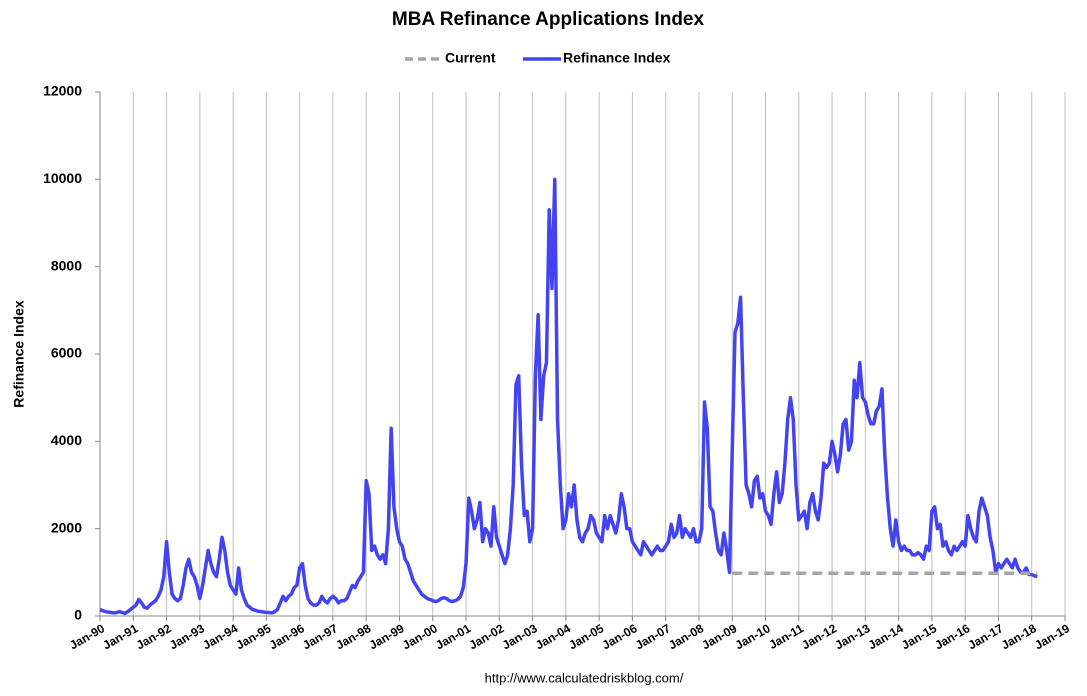 The height and width of the screenshot is (696, 1087). What do you see at coordinates (584, 677) in the screenshot?
I see `footer: http://www.calculatedriskblog.com/` at bounding box center [584, 677].